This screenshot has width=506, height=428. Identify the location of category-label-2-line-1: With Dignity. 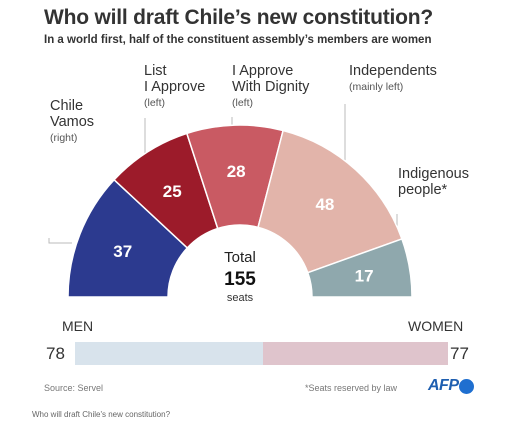
(271, 87).